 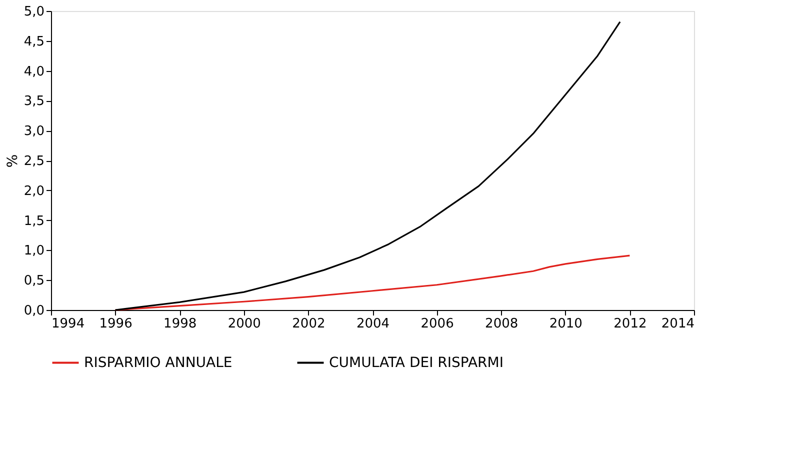 What do you see at coordinates (34, 191) in the screenshot?
I see `y-tick-label: 2,0` at bounding box center [34, 191].